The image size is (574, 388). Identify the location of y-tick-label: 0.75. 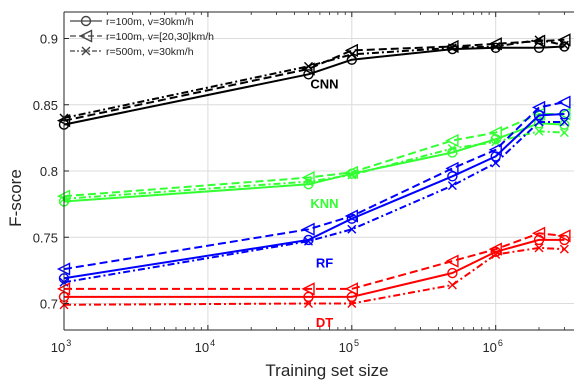
(45, 237).